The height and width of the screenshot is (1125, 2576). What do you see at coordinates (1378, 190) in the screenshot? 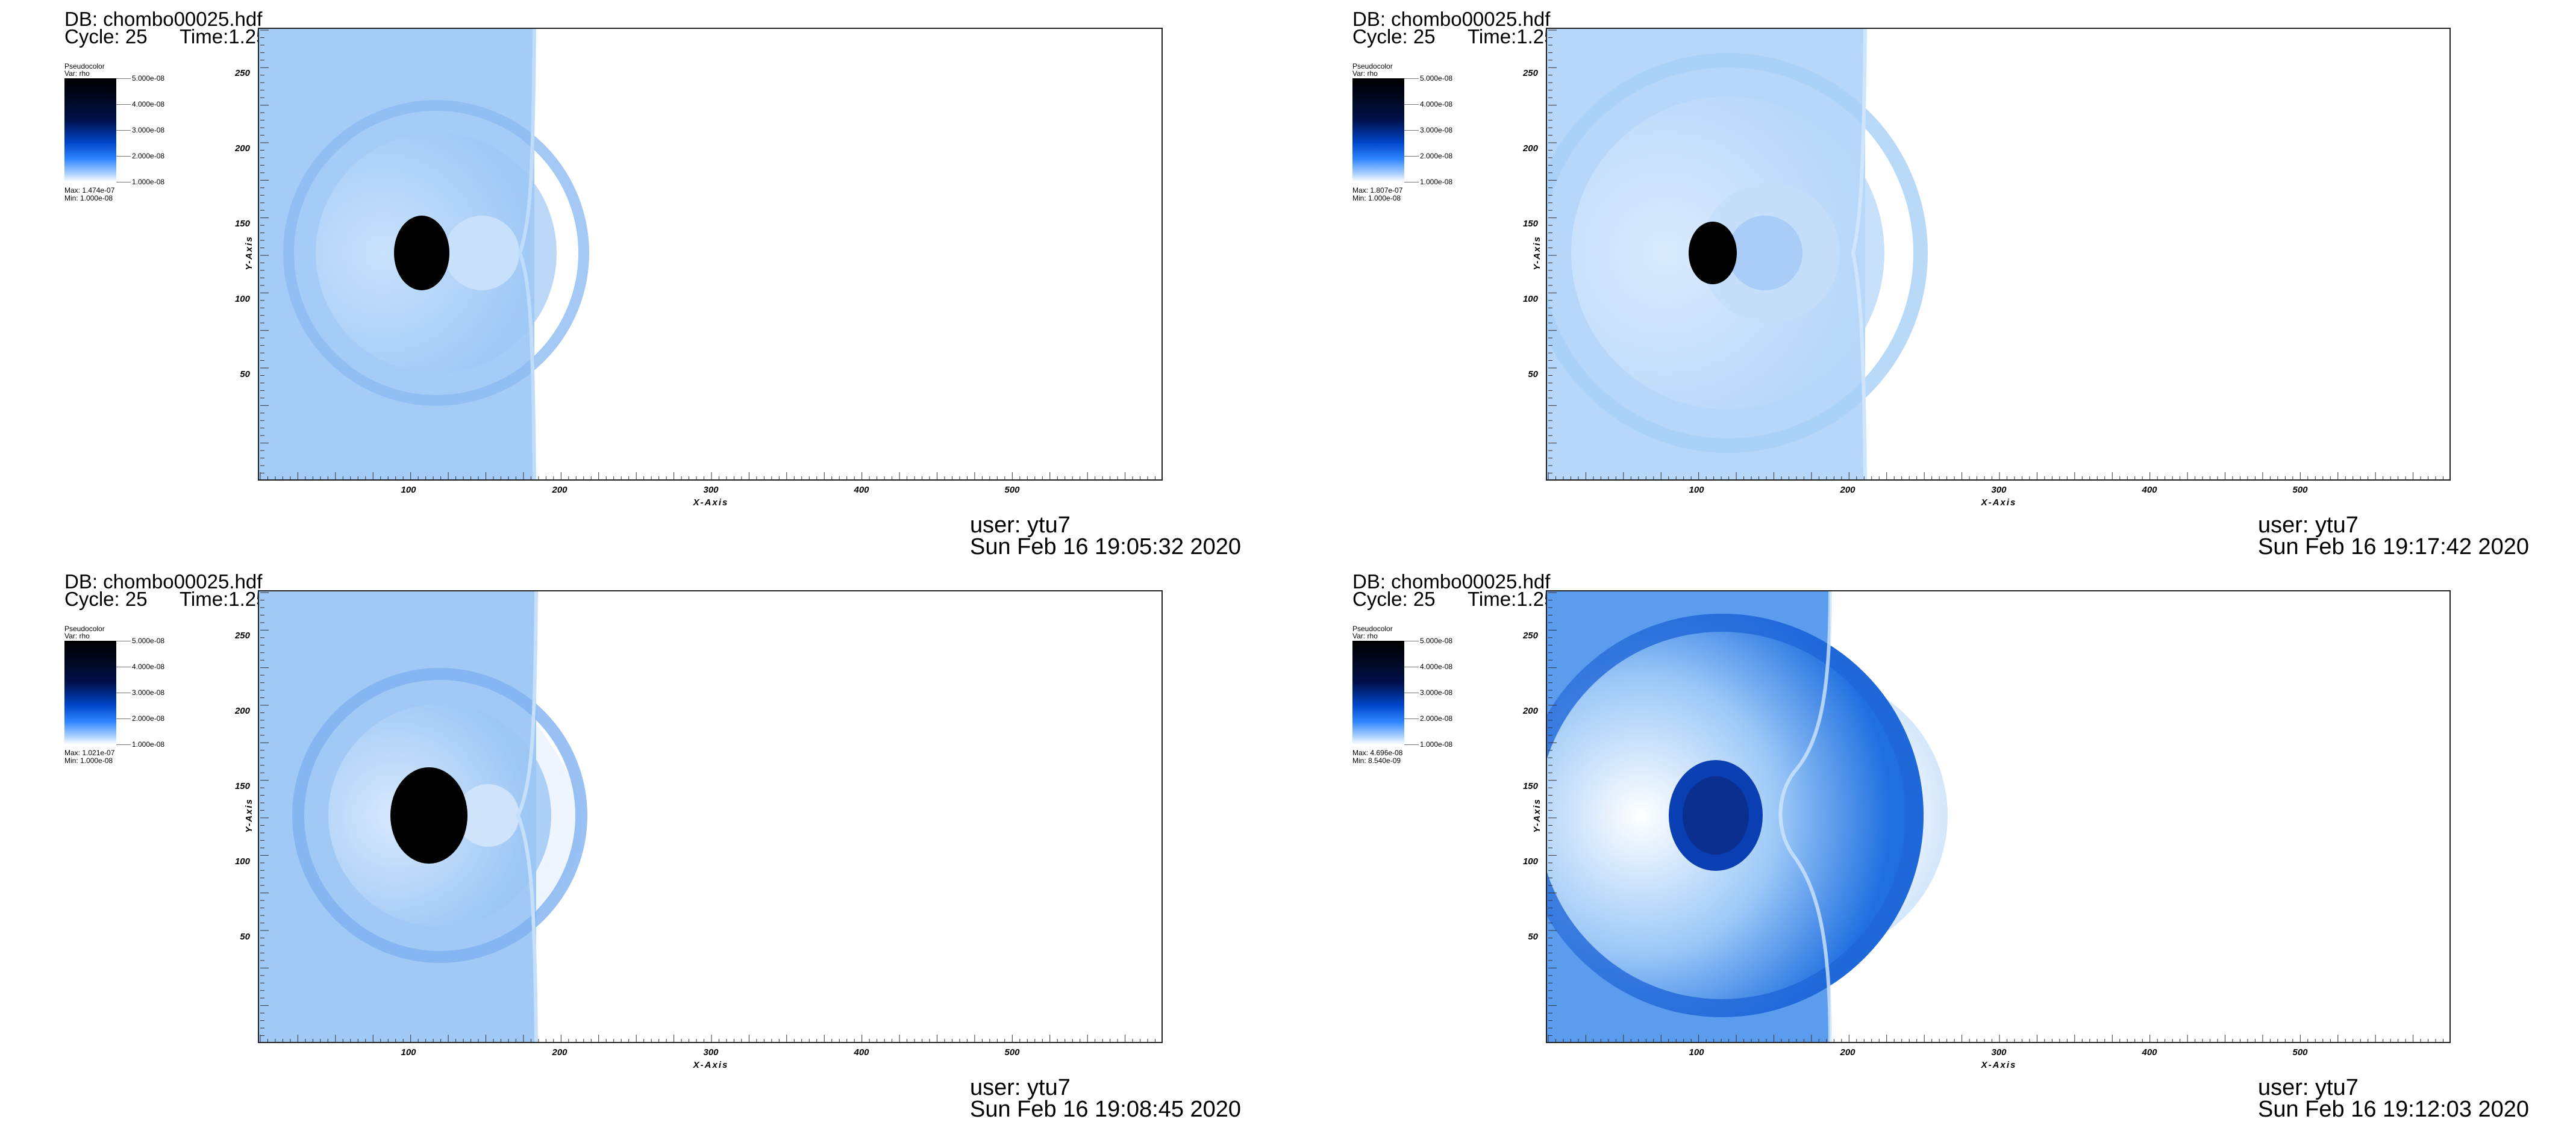
I see `legend-max: Max: 1.807e-07` at bounding box center [1378, 190].